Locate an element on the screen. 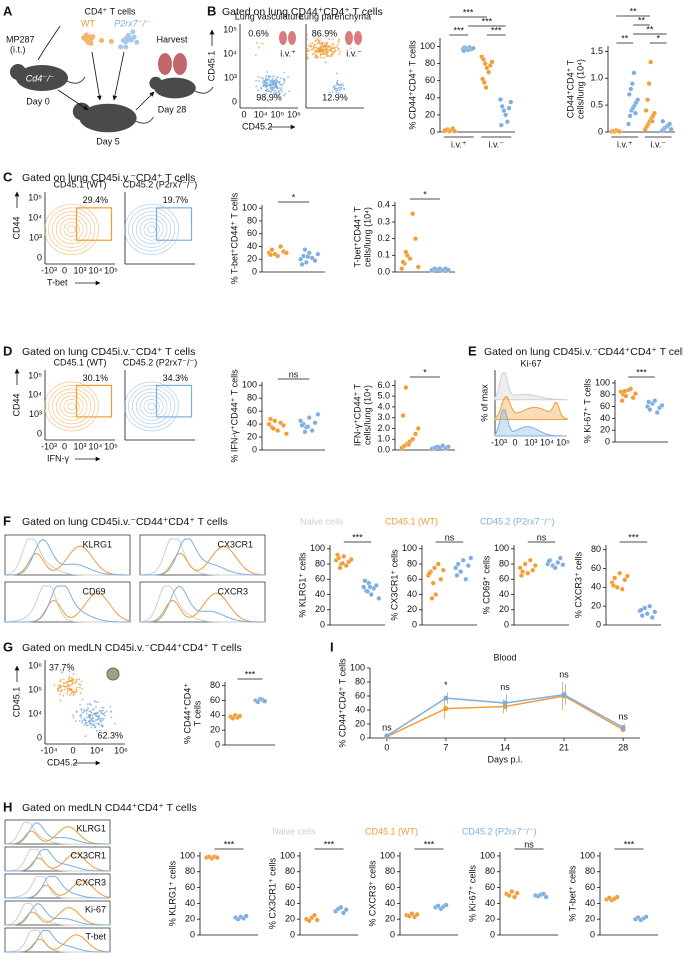 The height and width of the screenshot is (965, 683). x-tick-label: 0 is located at coordinates (243, 114).